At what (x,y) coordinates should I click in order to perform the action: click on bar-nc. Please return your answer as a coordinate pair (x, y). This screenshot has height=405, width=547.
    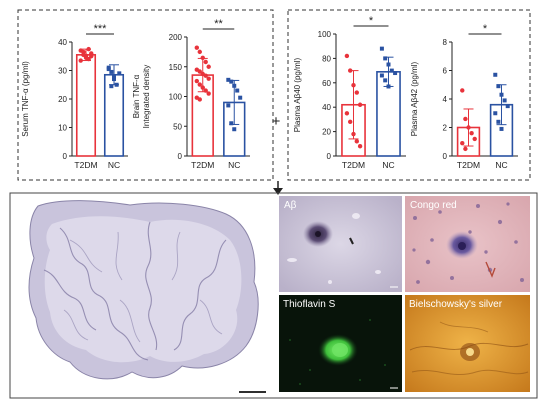
    Looking at the image, I should click on (114, 115).